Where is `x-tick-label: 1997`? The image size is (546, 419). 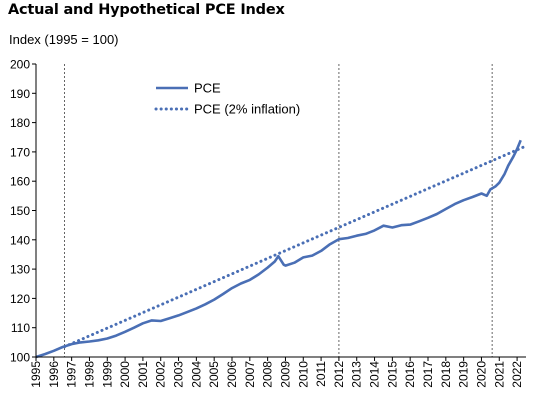 x-tick-label: 1997 is located at coordinates (72, 374).